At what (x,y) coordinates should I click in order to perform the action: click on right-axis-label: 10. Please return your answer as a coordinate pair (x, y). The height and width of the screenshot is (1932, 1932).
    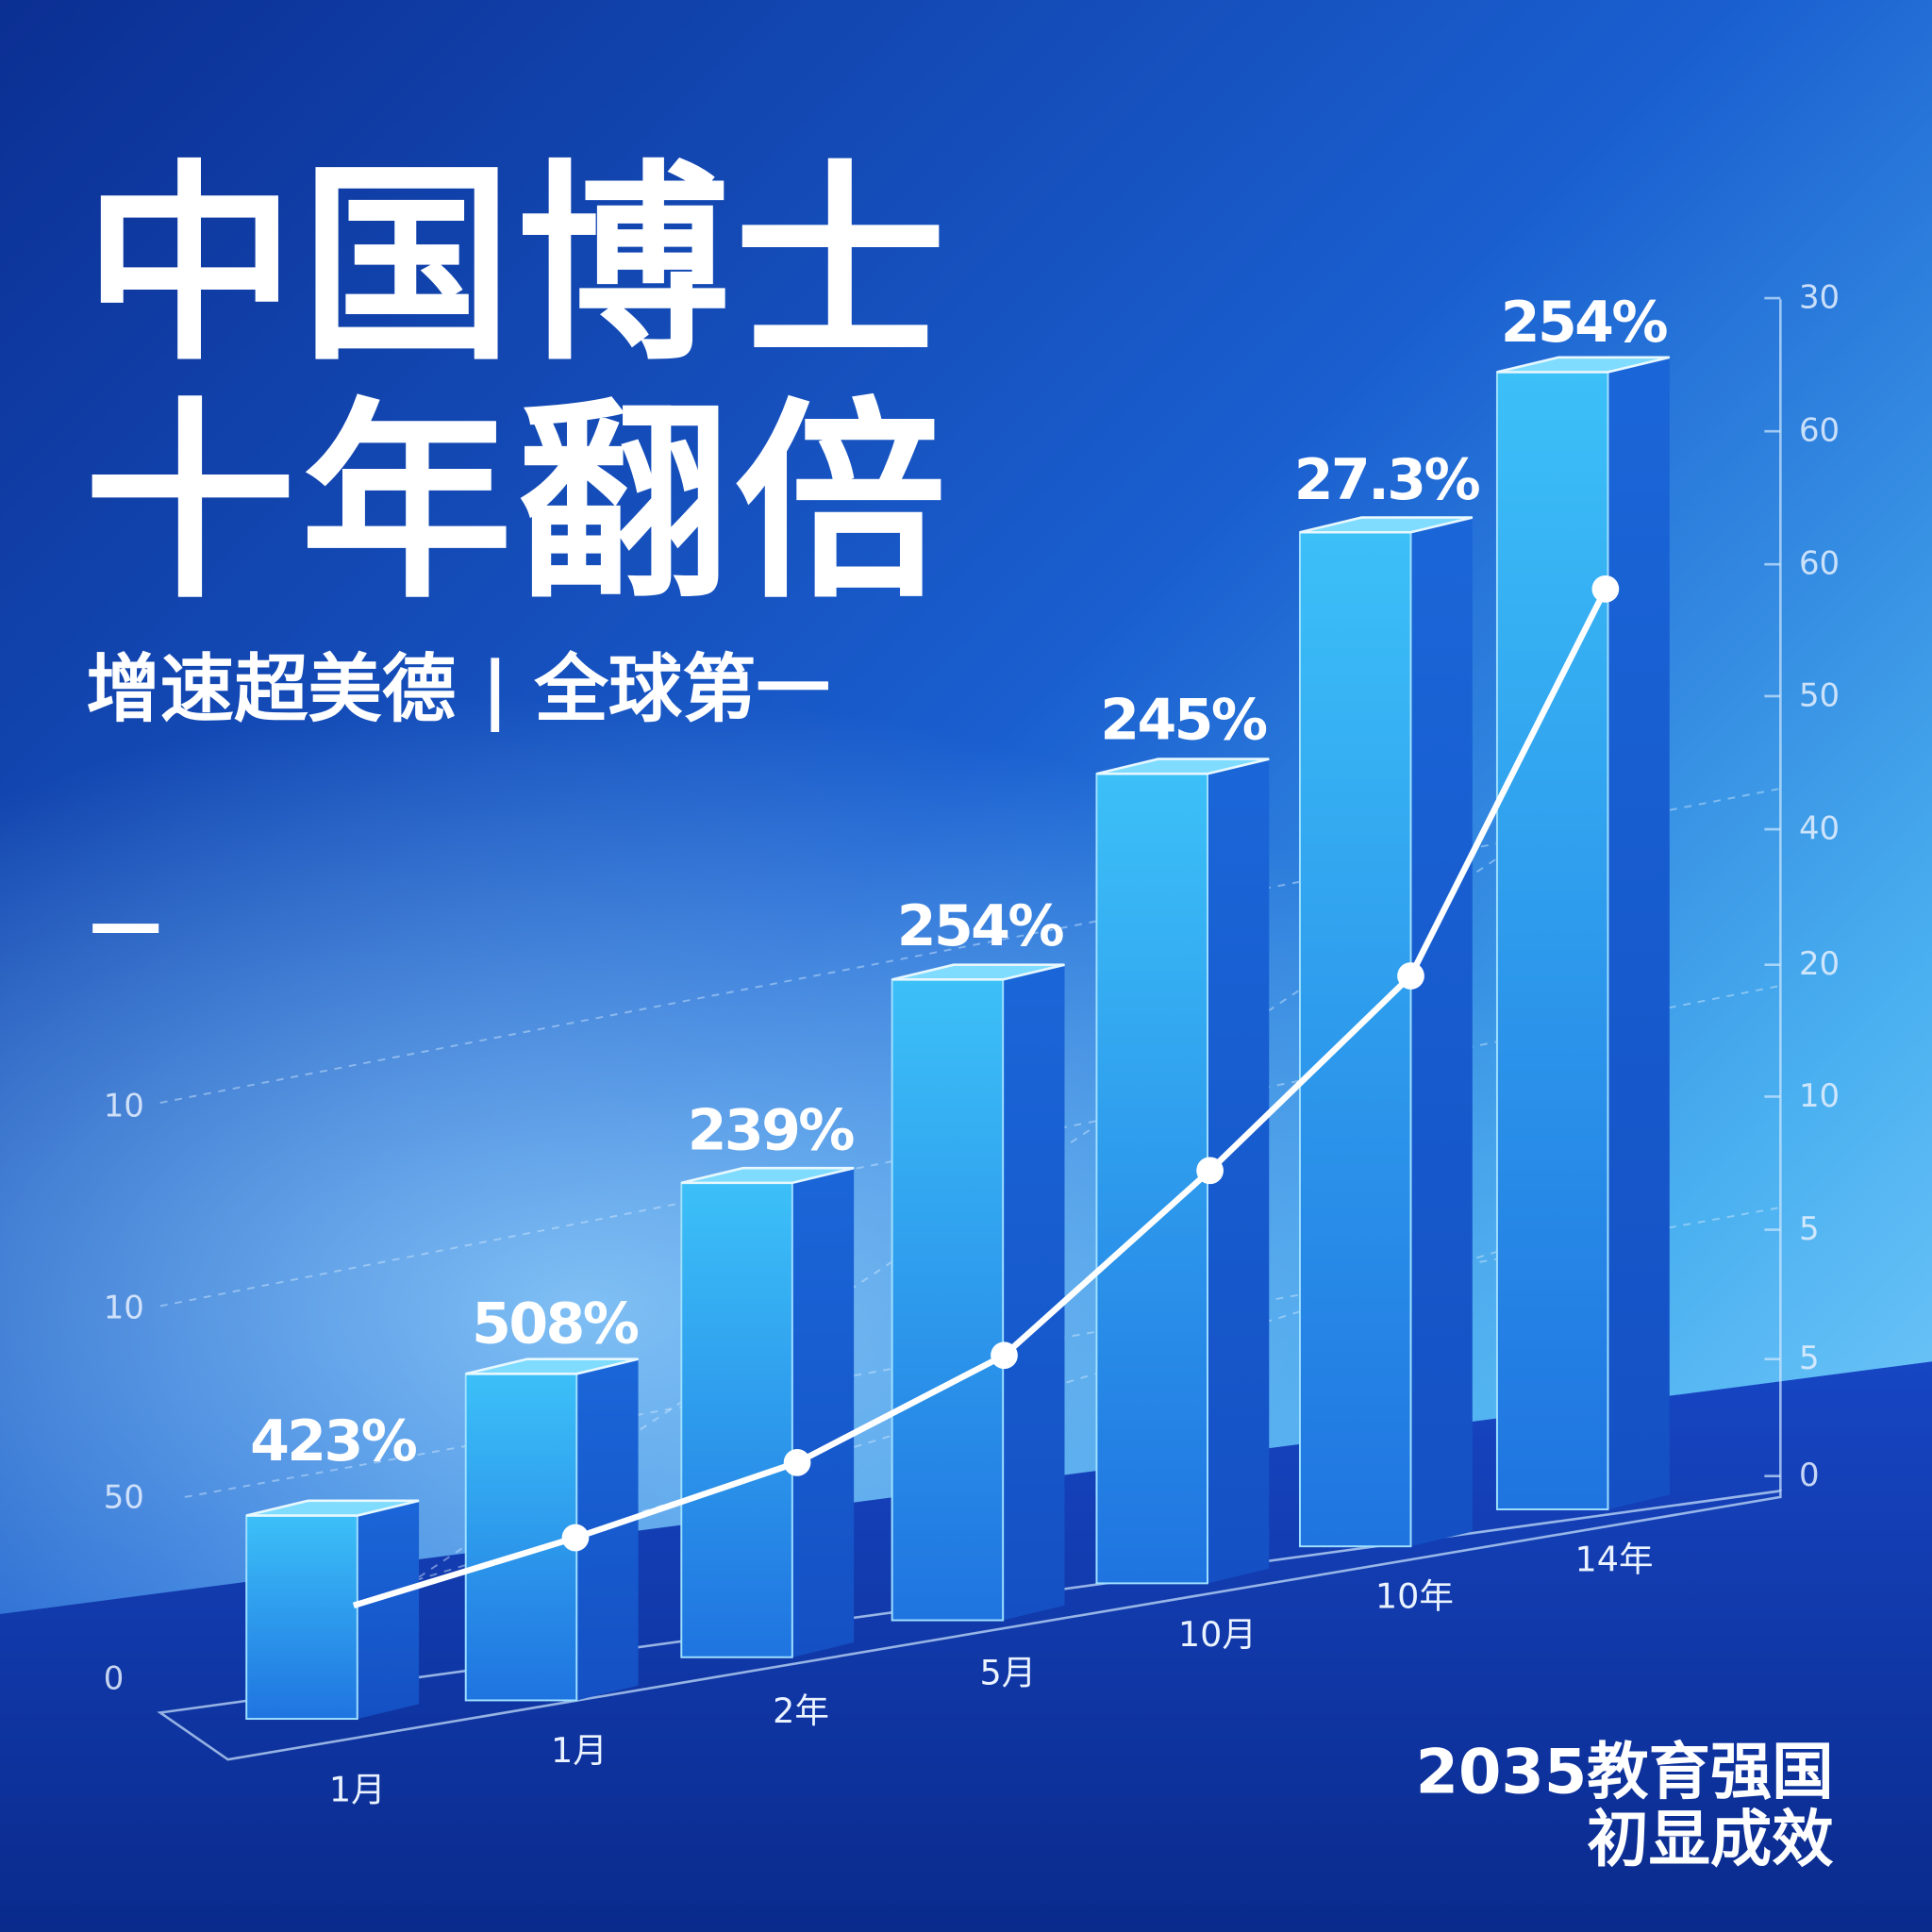
    Looking at the image, I should click on (1819, 1096).